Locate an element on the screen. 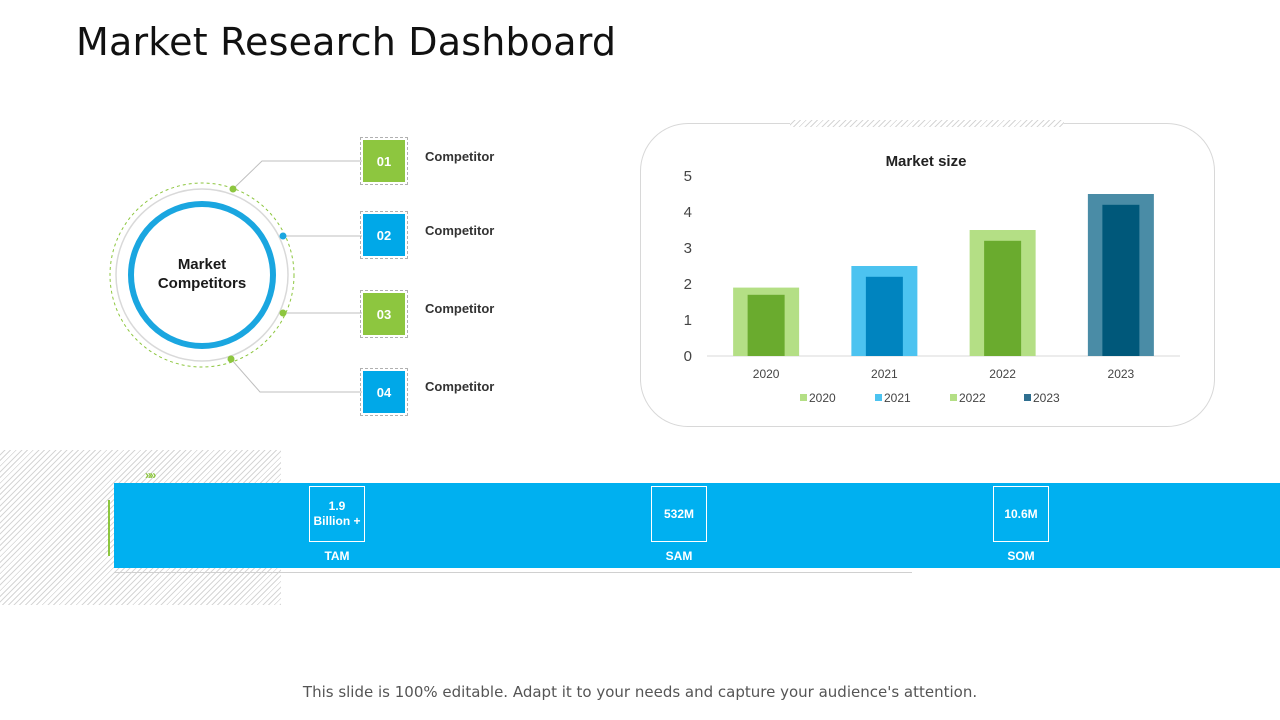 The width and height of the screenshot is (1280, 720). legend-swatch-2021 is located at coordinates (878, 397).